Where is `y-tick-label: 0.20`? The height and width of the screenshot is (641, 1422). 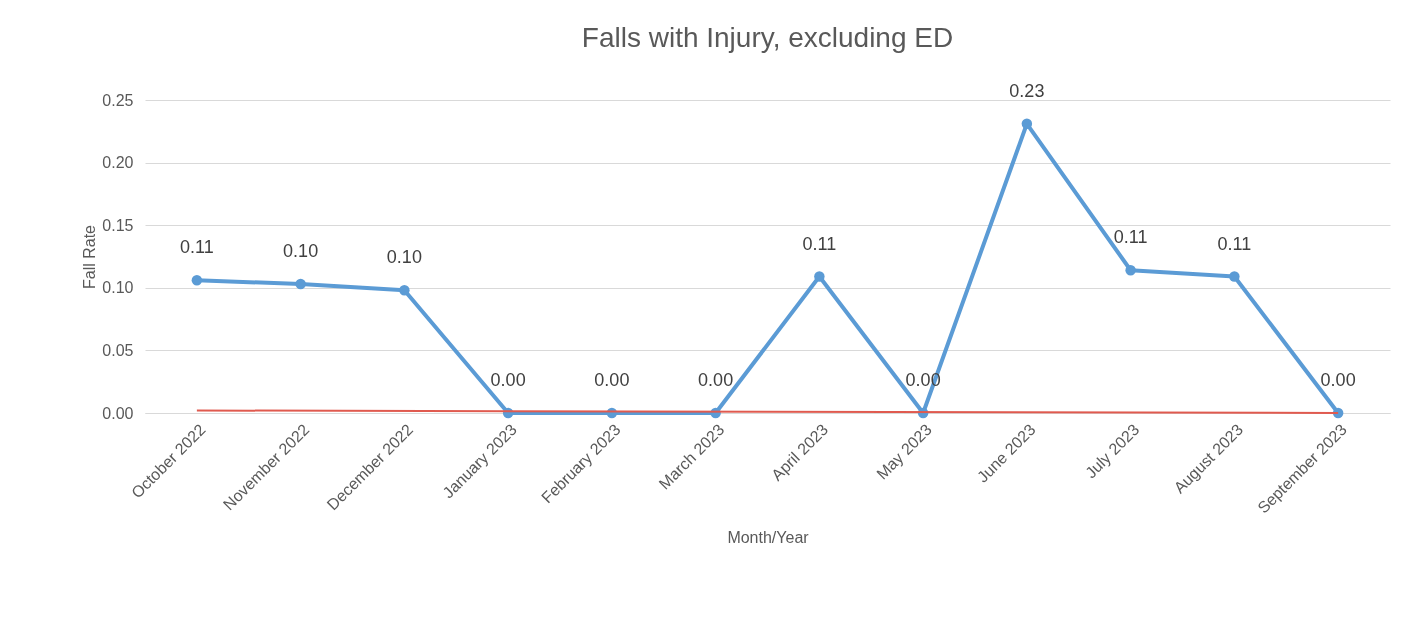
y-tick-label: 0.20 is located at coordinates (118, 163).